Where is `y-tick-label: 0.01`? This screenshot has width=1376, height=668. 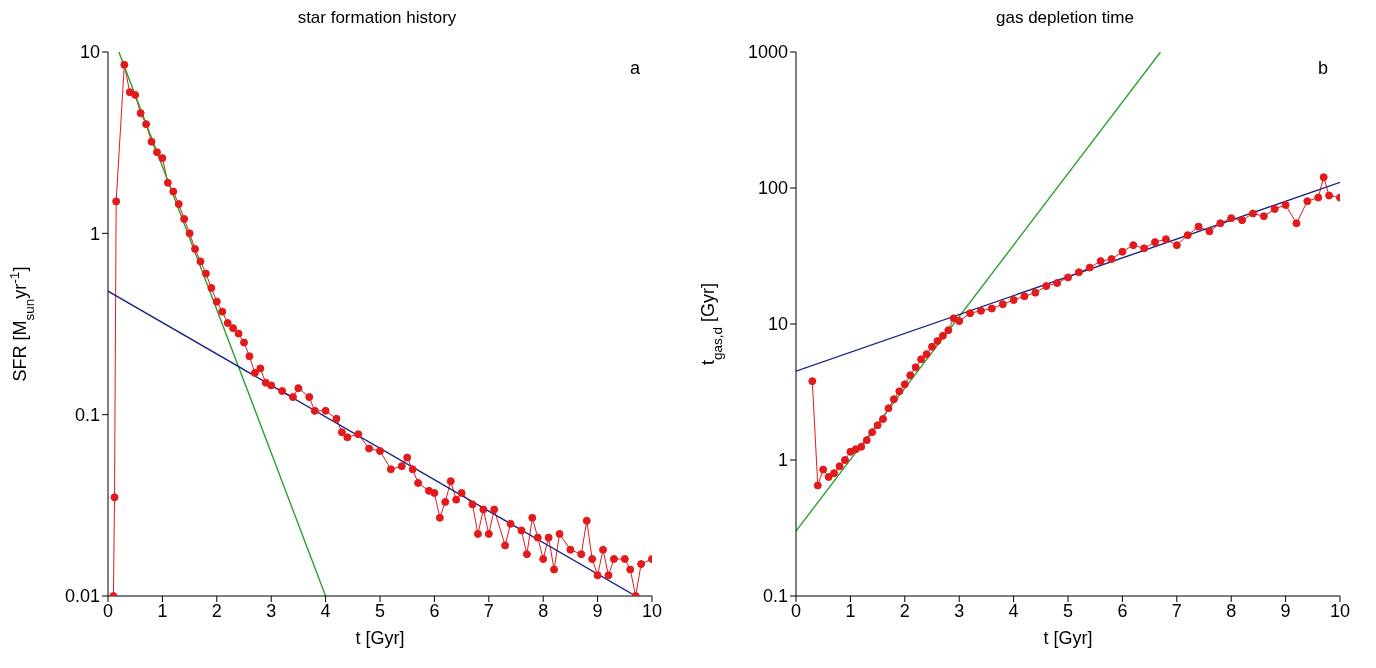
y-tick-label: 0.01 is located at coordinates (82, 596).